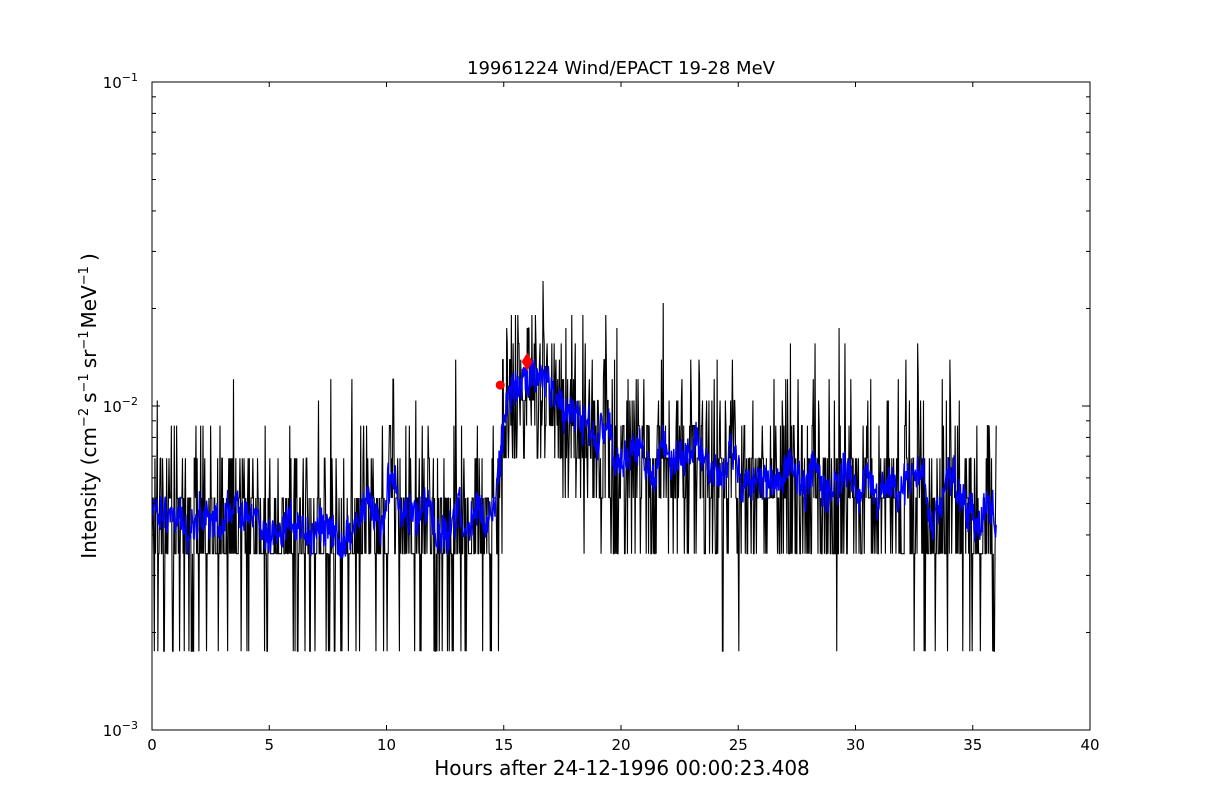 This screenshot has width=1212, height=812. I want to click on chart-title: 19961224 Wind/EPACT 19-28 MeV, so click(621, 68).